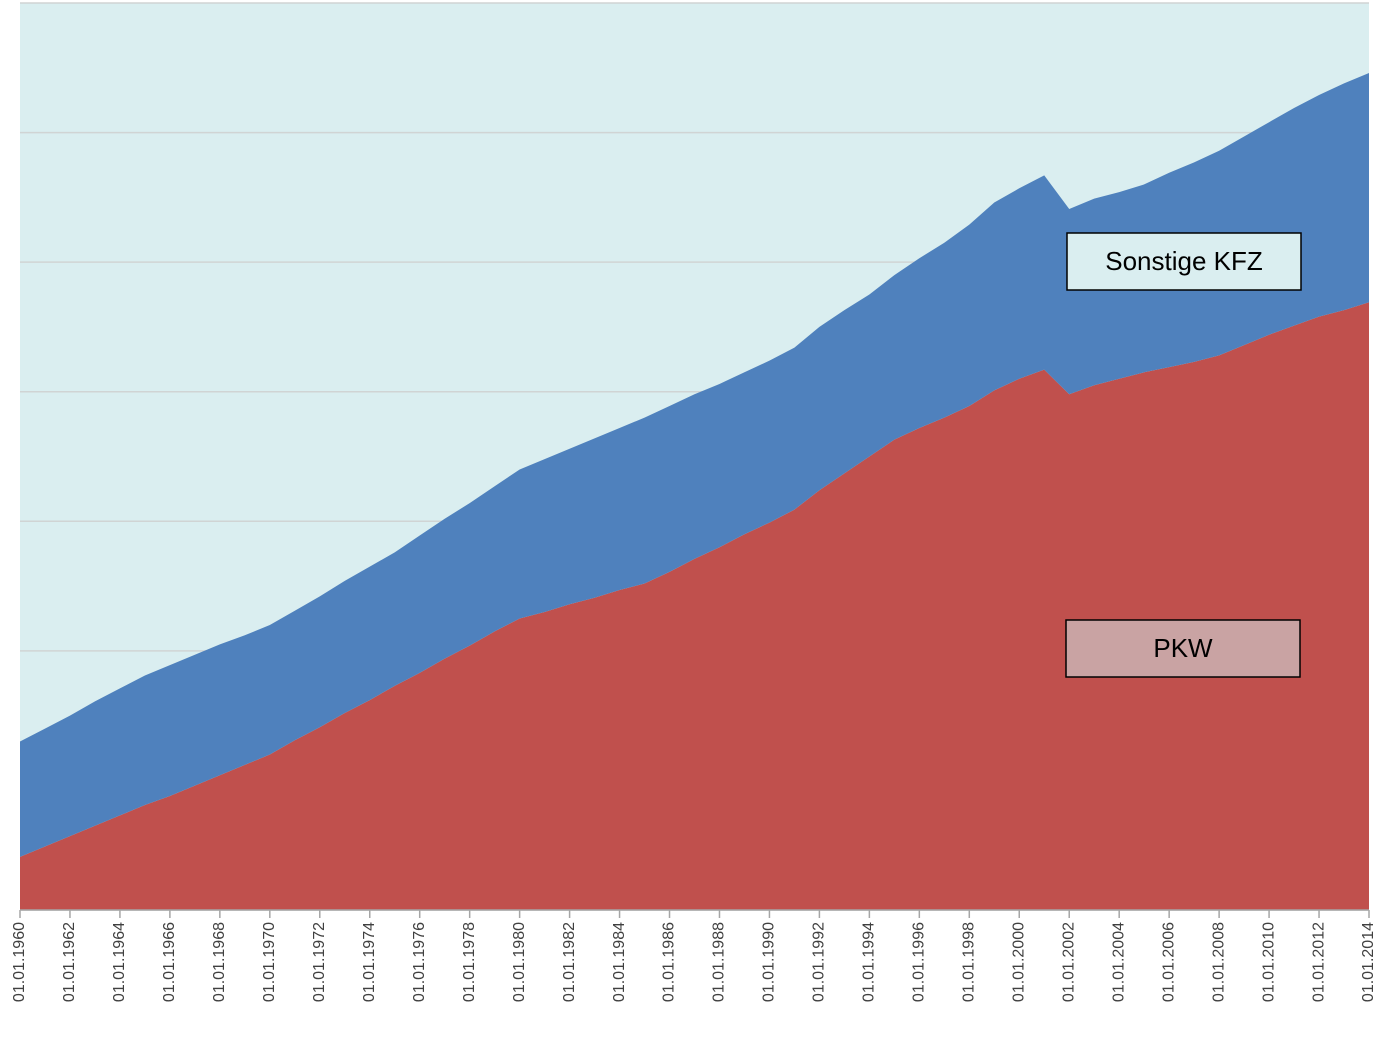  What do you see at coordinates (19, 962) in the screenshot?
I see `x-tick-label: 01.01.1960` at bounding box center [19, 962].